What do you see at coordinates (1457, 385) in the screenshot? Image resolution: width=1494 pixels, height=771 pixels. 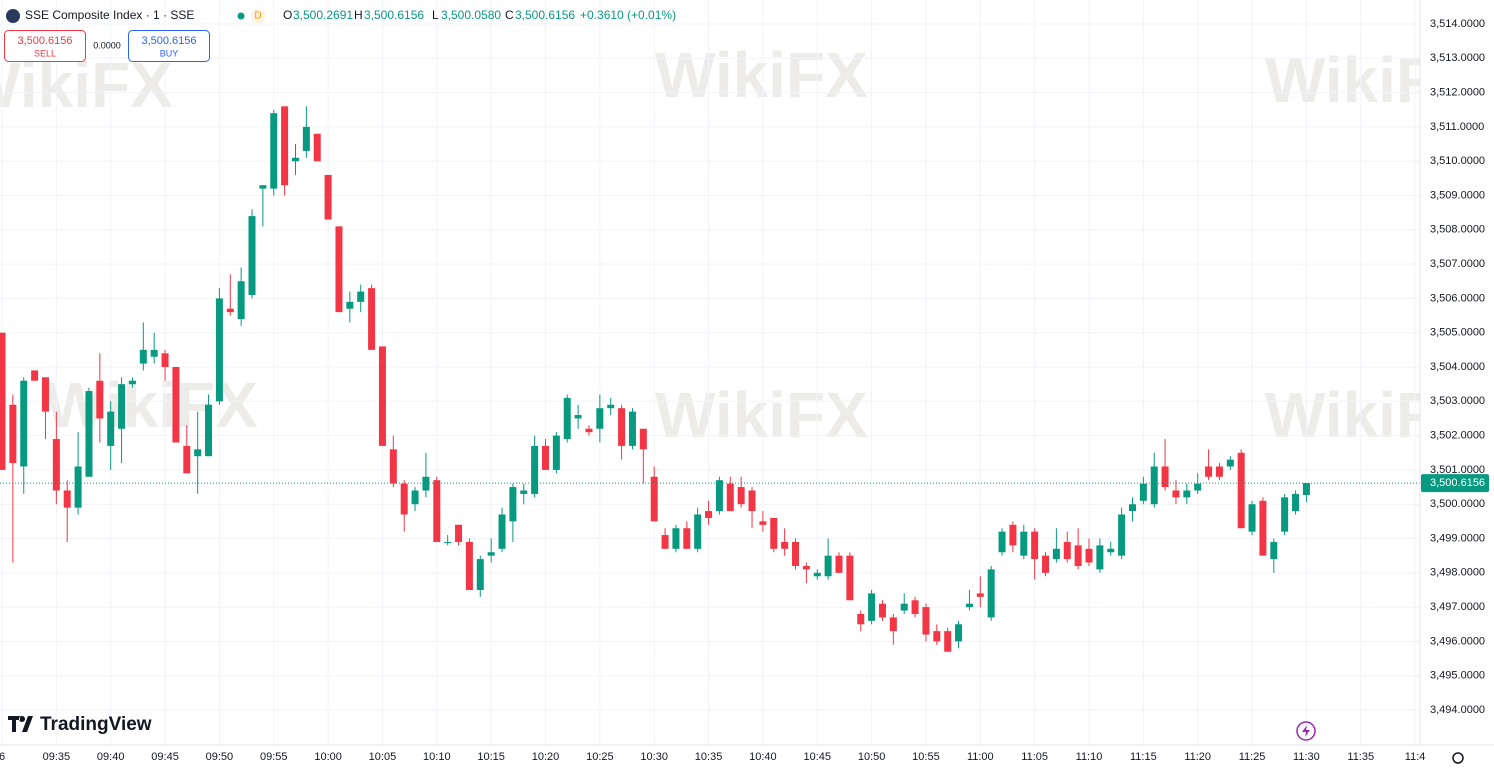 I see `price-axis-bg` at bounding box center [1457, 385].